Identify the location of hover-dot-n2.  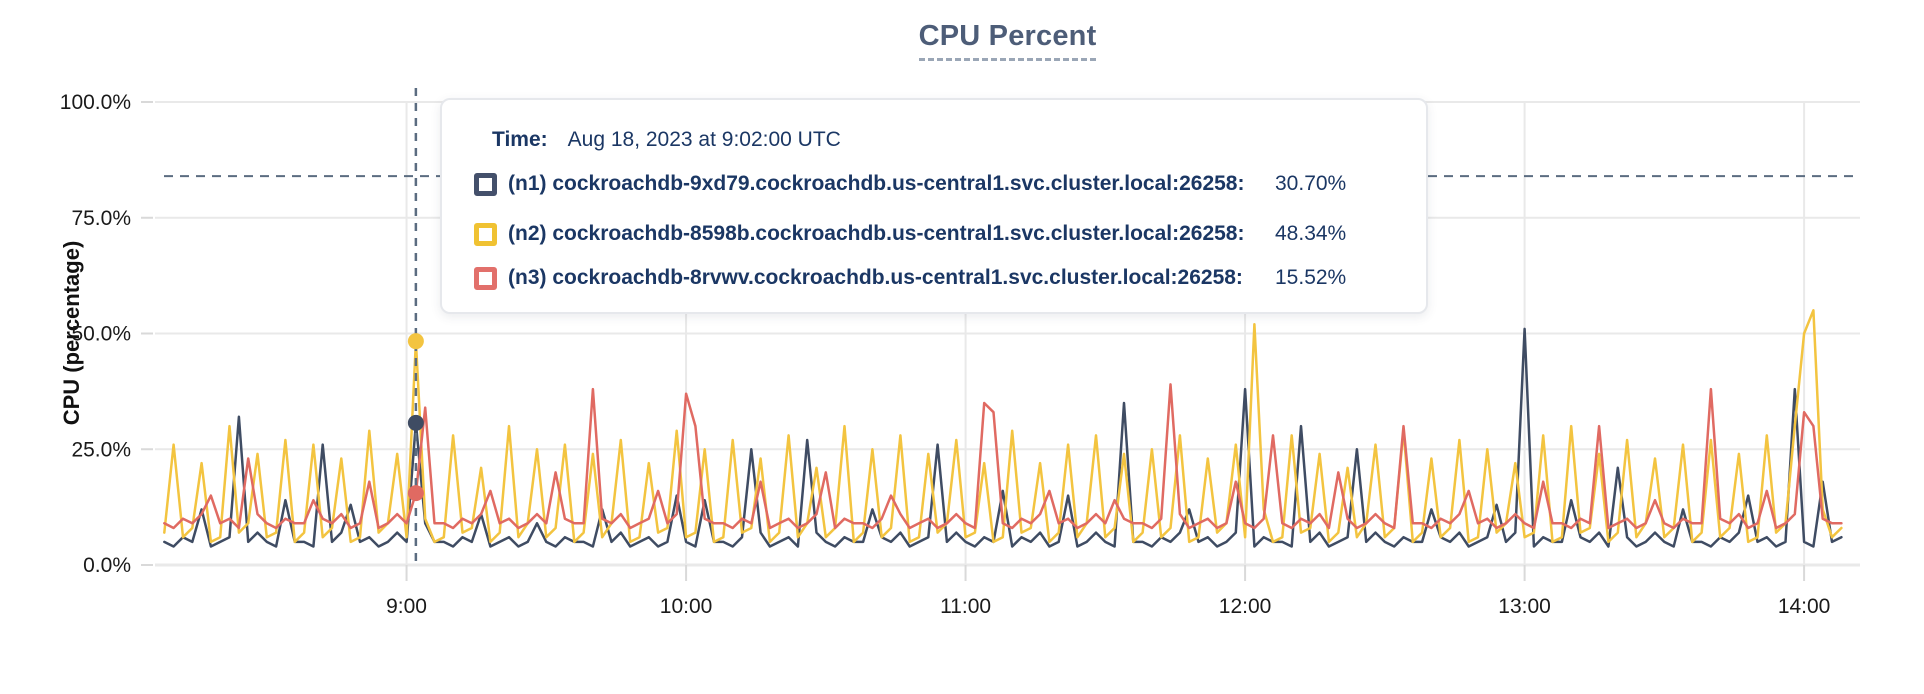
(415, 341).